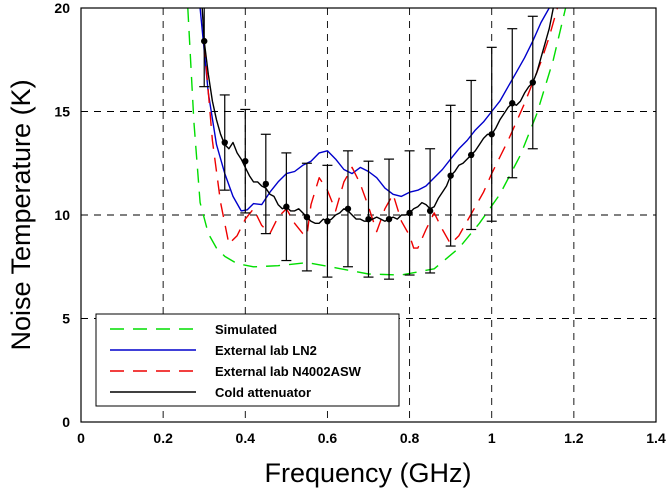 Image resolution: width=669 pixels, height=493 pixels. Describe the element at coordinates (81, 438) in the screenshot. I see `x-tick-label: 0` at that location.